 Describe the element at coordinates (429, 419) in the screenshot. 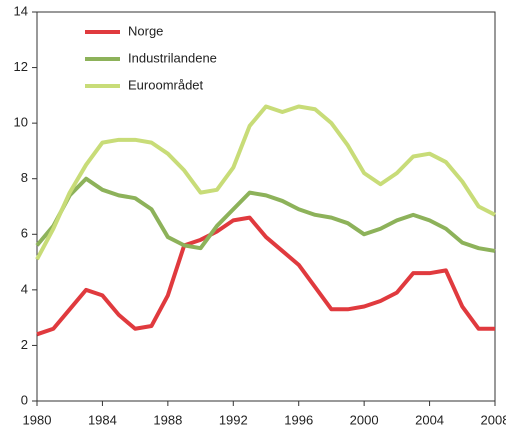

I see `x-tick-label: 2004` at that location.